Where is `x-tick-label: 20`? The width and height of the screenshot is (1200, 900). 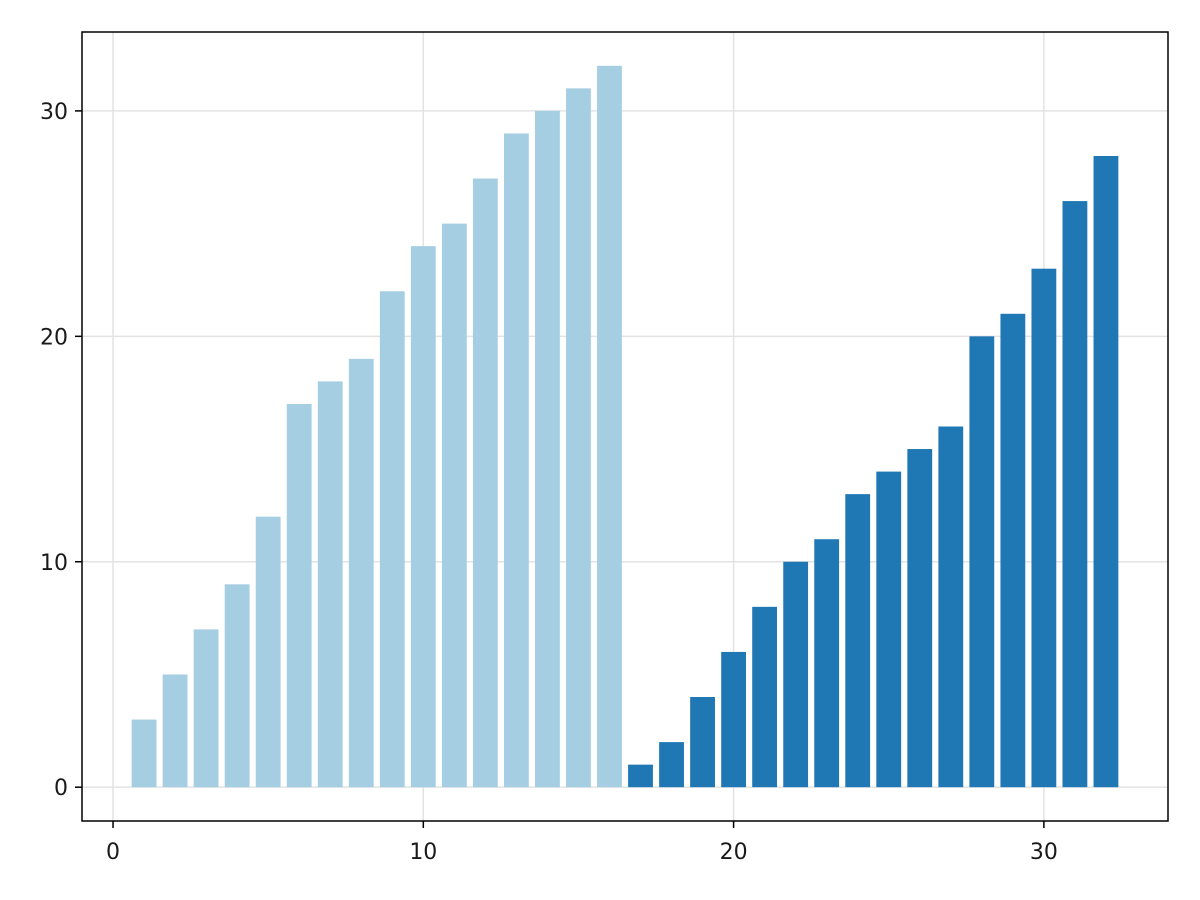
x-tick-label: 20 is located at coordinates (734, 852).